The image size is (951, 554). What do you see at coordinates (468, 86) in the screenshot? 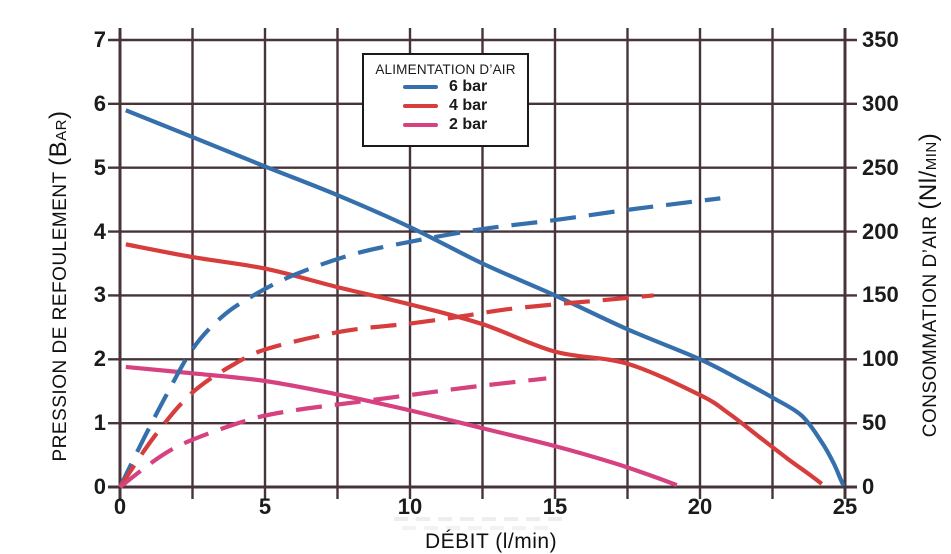
I see `legend-label-6bar: 6 bar` at bounding box center [468, 86].